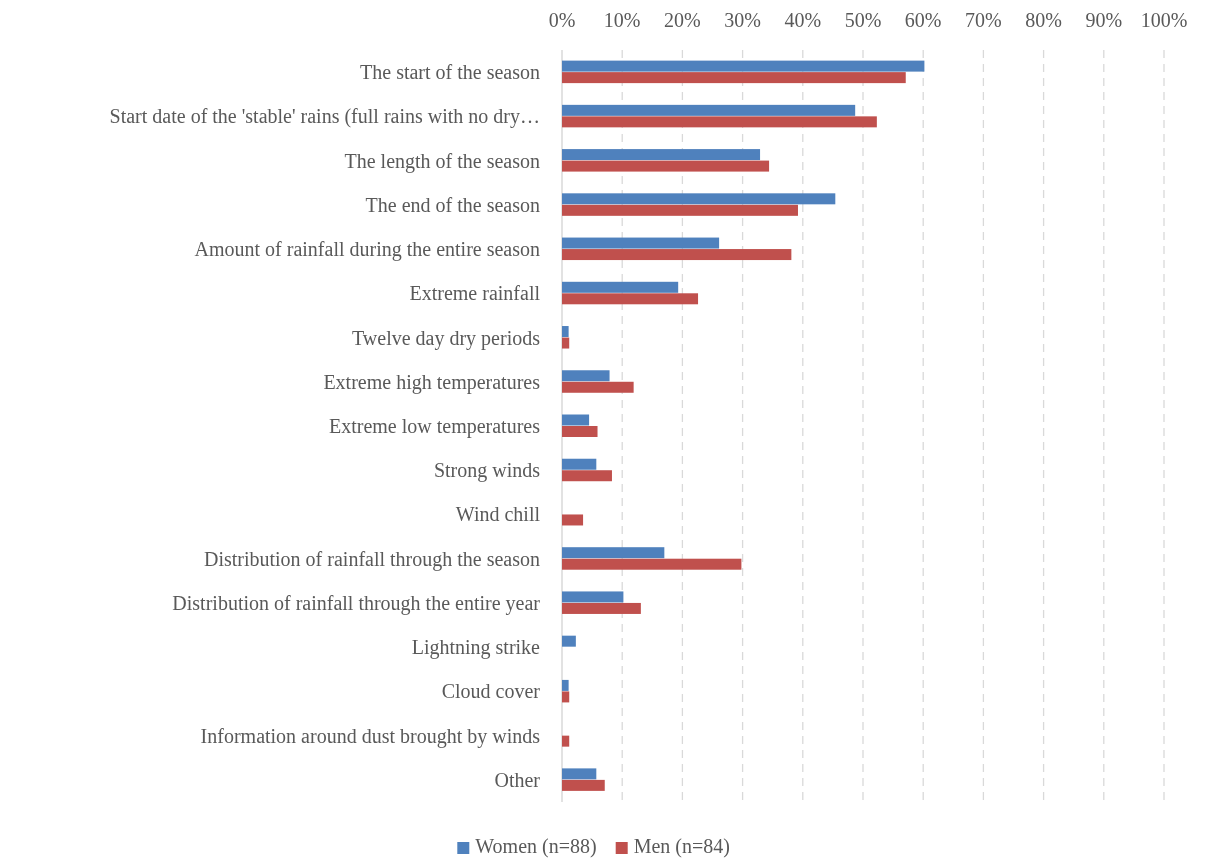 This screenshot has height=867, width=1211. Describe the element at coordinates (367, 250) in the screenshot. I see `y-tick-label: Amount of rainfall during the entire season` at that location.